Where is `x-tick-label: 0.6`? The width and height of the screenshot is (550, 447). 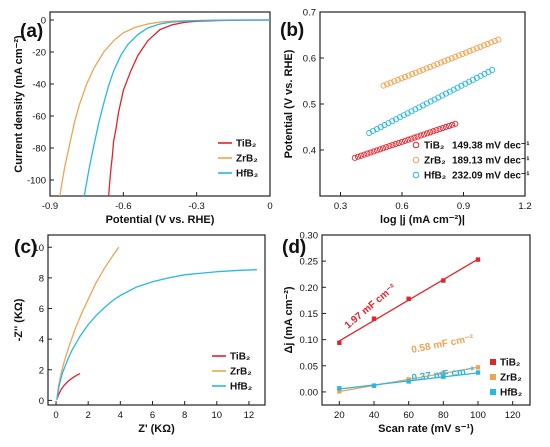
x-tick-label: 0.6 is located at coordinates (401, 206).